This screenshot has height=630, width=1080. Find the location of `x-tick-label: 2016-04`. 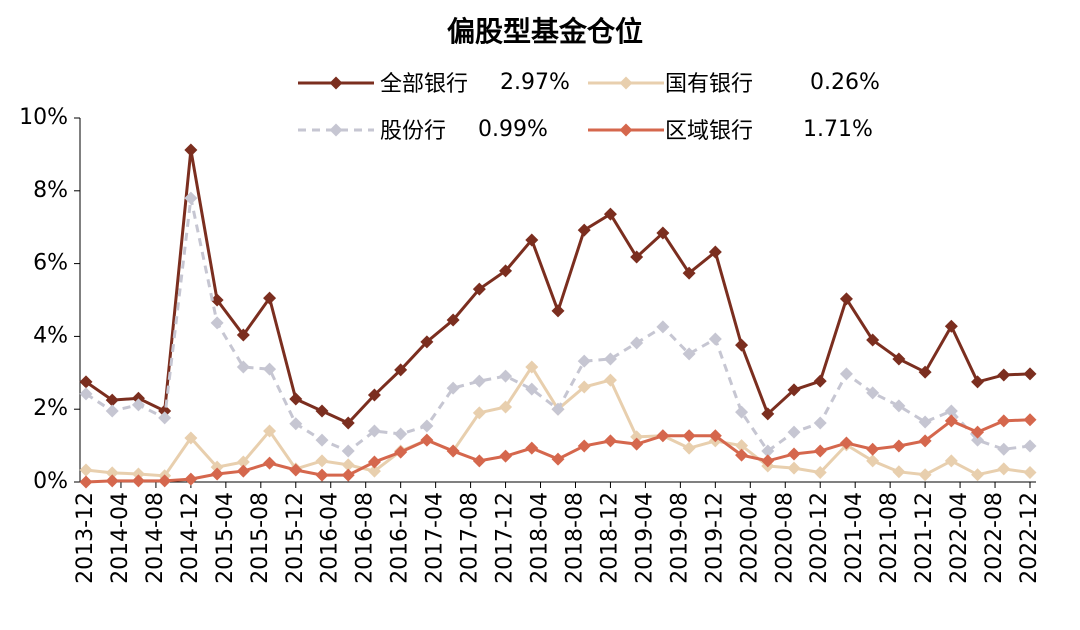

x-tick-label: 2016-04 is located at coordinates (330, 538).